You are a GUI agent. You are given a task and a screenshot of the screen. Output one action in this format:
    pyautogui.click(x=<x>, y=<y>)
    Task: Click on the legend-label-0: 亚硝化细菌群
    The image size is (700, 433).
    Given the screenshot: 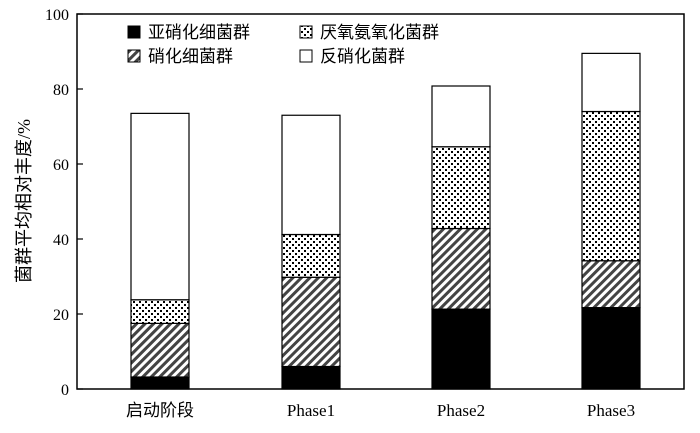 What is the action you would take?
    pyautogui.click(x=199, y=32)
    